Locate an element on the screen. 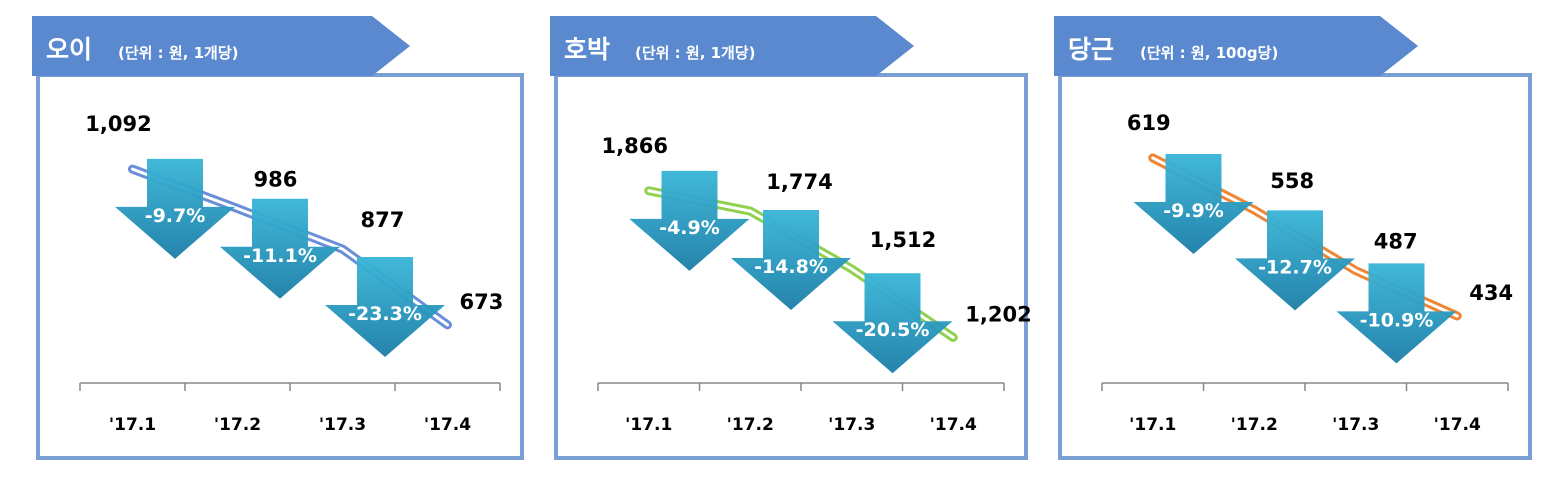 Image resolution: width=1567 pixels, height=477 pixels. data-label: 1,866 is located at coordinates (635, 146).